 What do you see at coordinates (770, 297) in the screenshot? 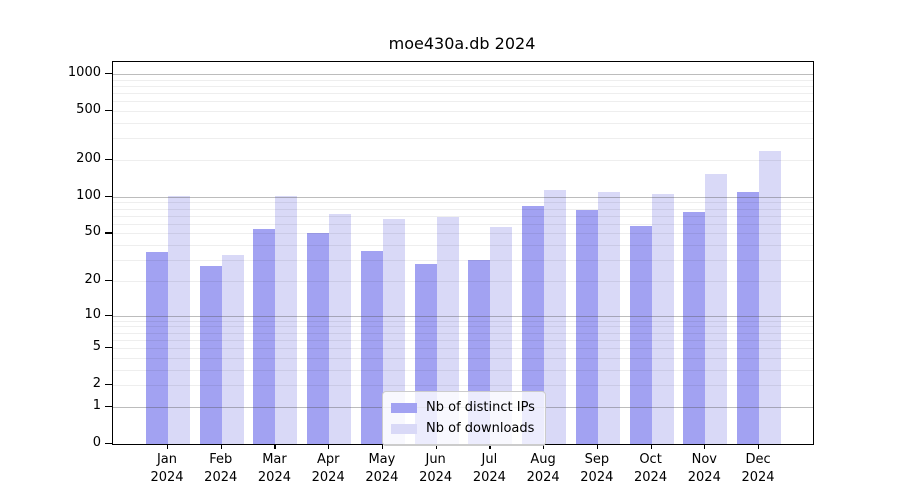
I see `bar-nb-of-downloads-dec` at bounding box center [770, 297].